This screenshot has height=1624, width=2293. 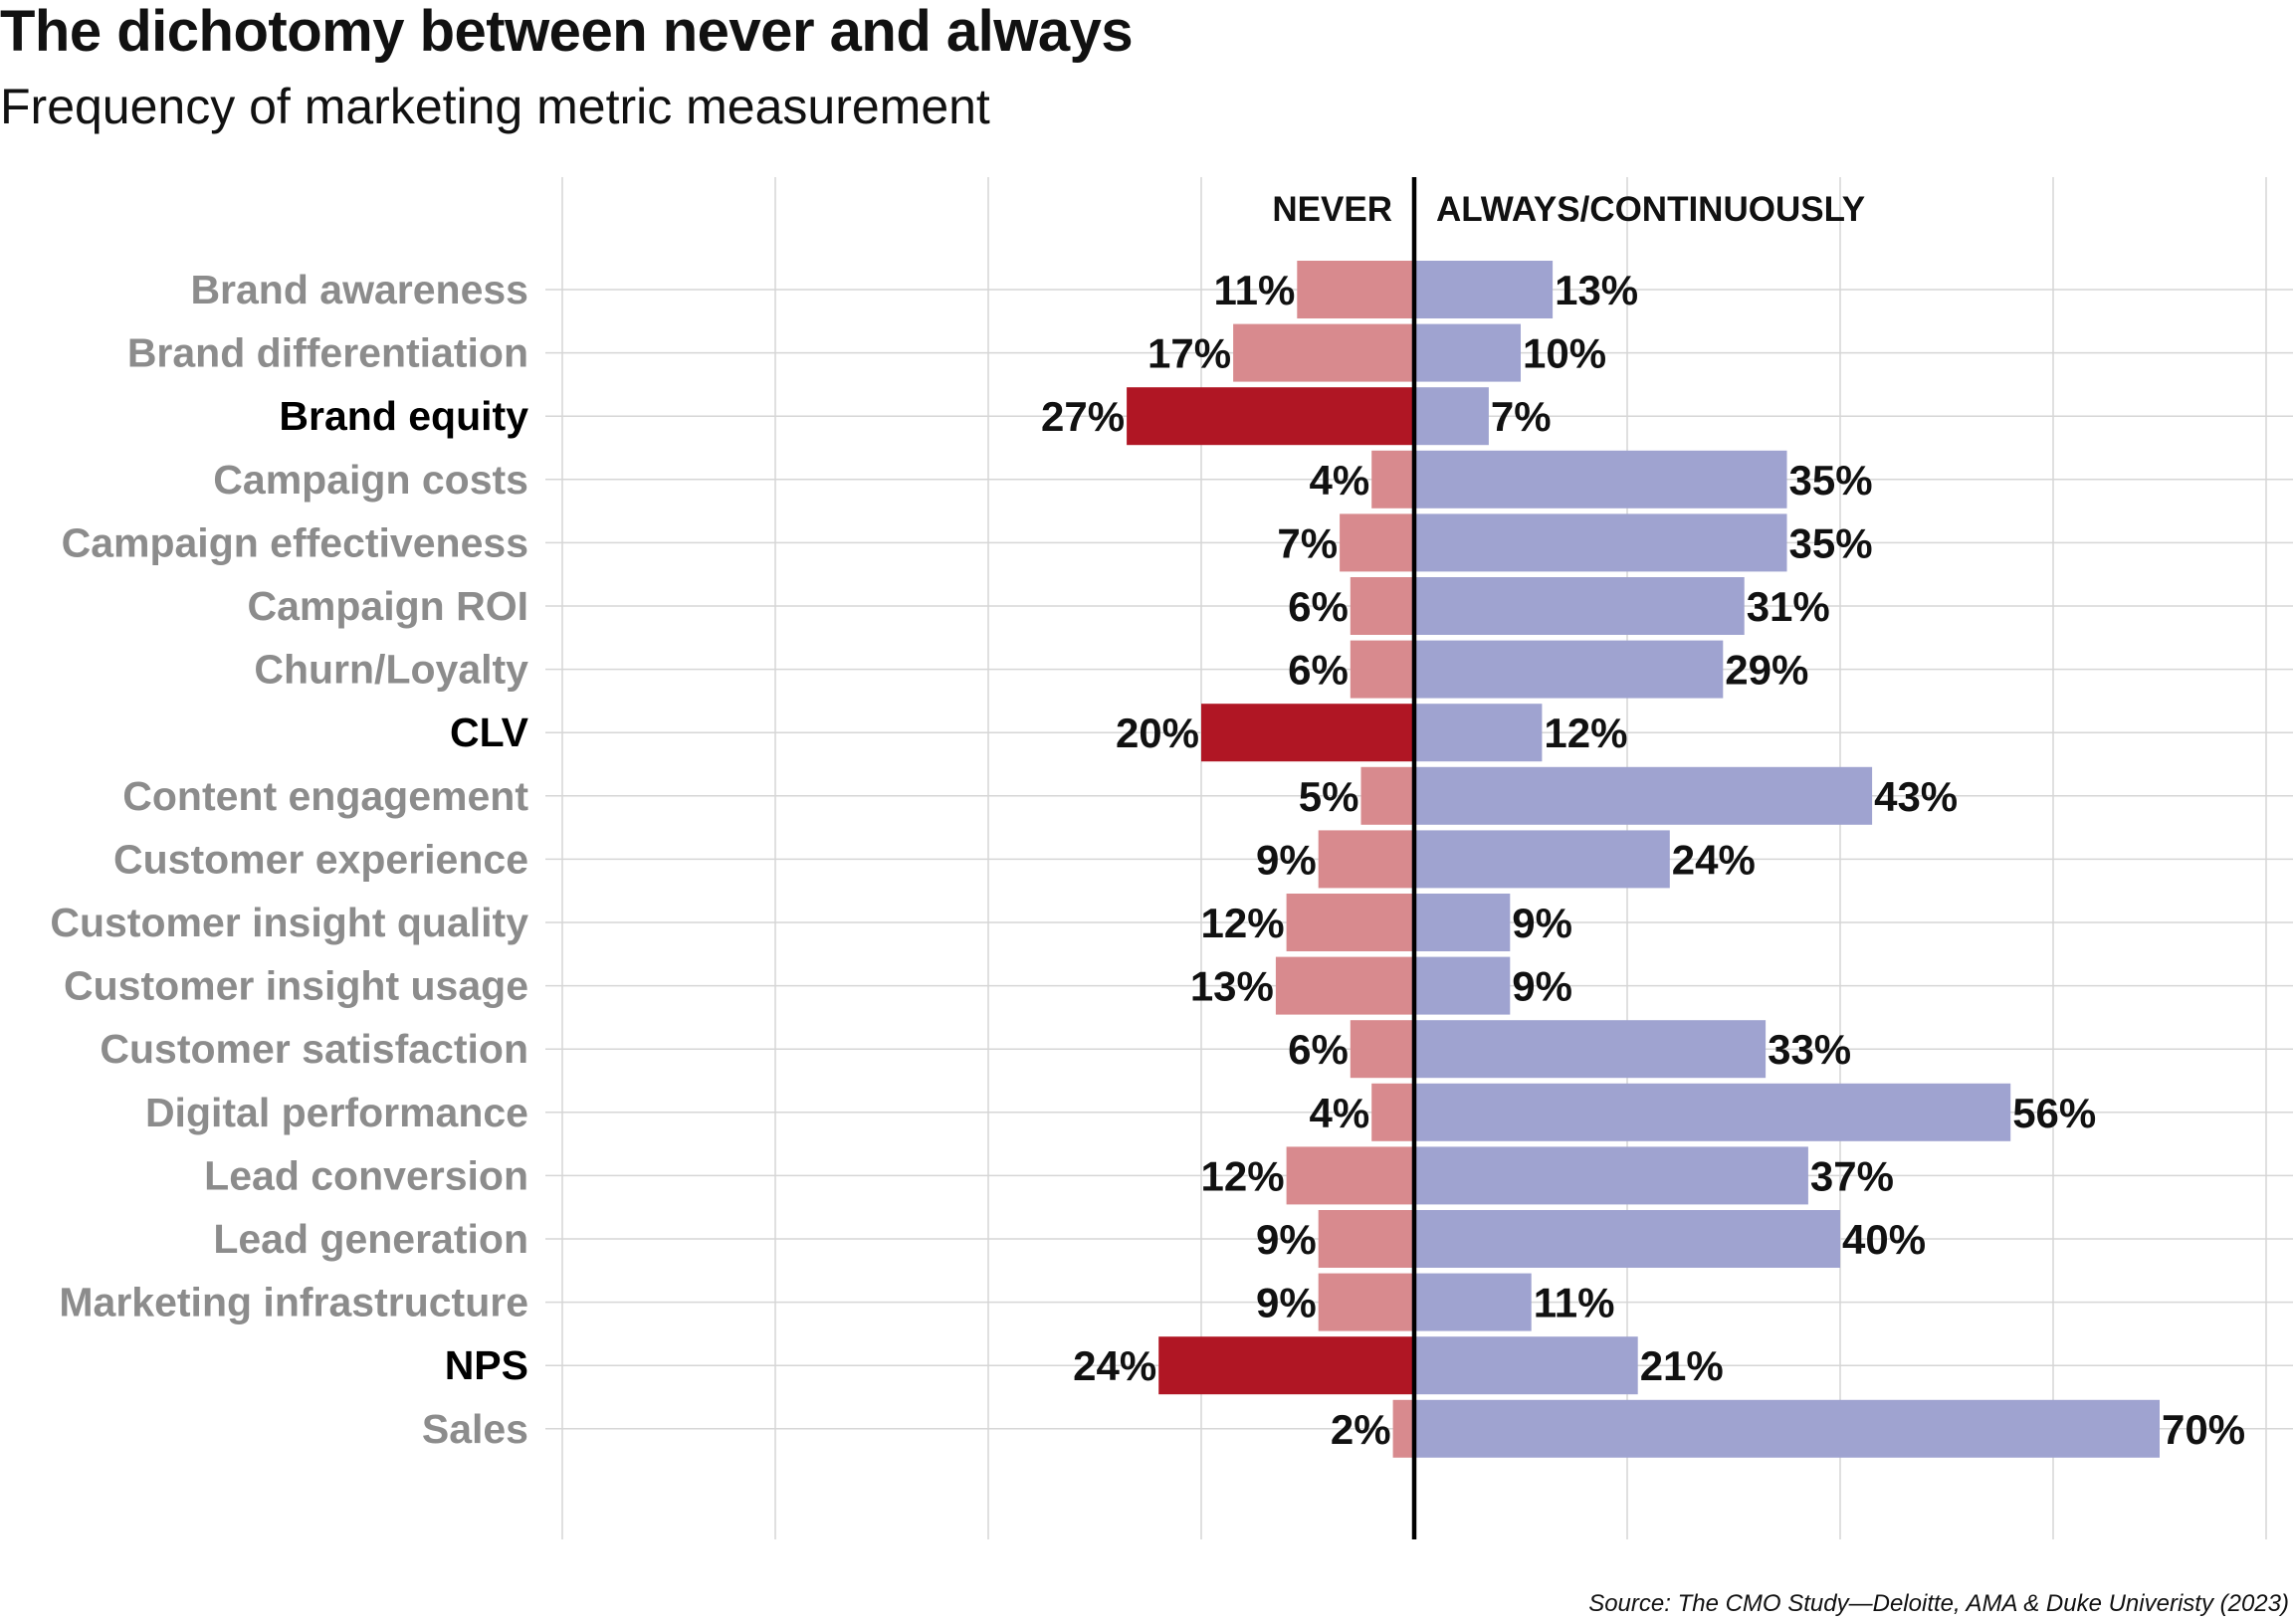 What do you see at coordinates (1650, 210) in the screenshot?
I see `always-header: ALWAYS/CONTINUOUSLY` at bounding box center [1650, 210].